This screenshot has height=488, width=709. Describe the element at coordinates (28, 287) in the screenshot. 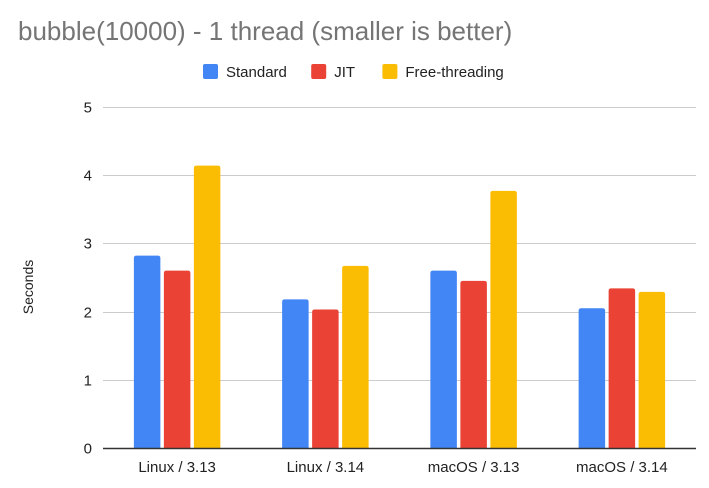

I see `y-axis-title: Seconds` at that location.